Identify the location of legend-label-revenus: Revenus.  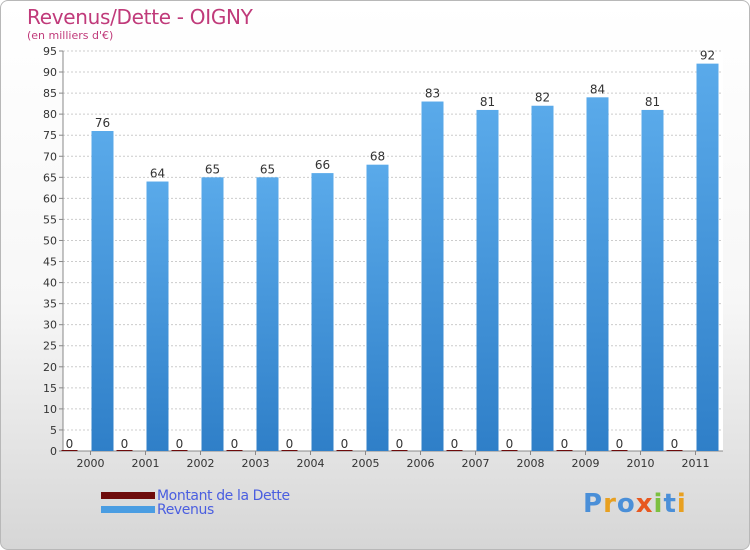
(185, 510).